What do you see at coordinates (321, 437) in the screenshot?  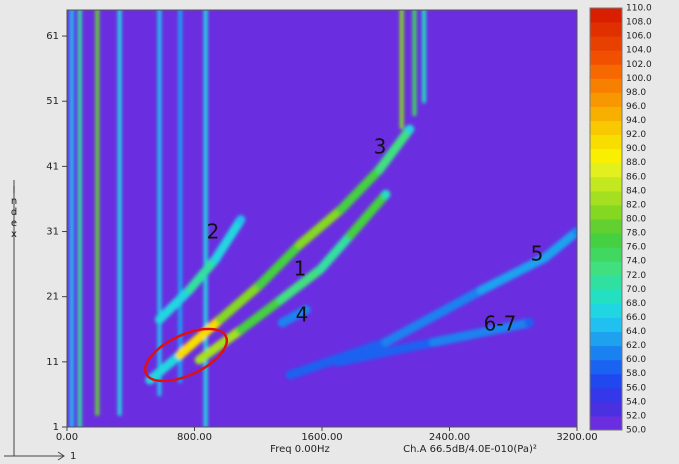 I see `x-tick-label: 1600.00` at bounding box center [321, 437].